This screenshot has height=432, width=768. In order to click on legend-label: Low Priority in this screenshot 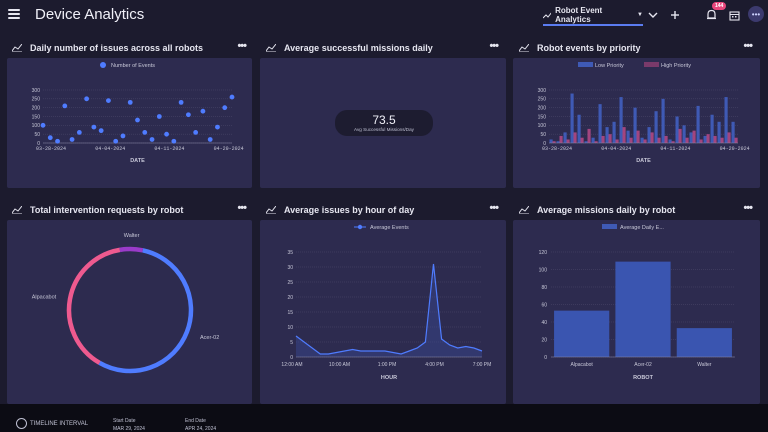, I will do `click(609, 66)`.